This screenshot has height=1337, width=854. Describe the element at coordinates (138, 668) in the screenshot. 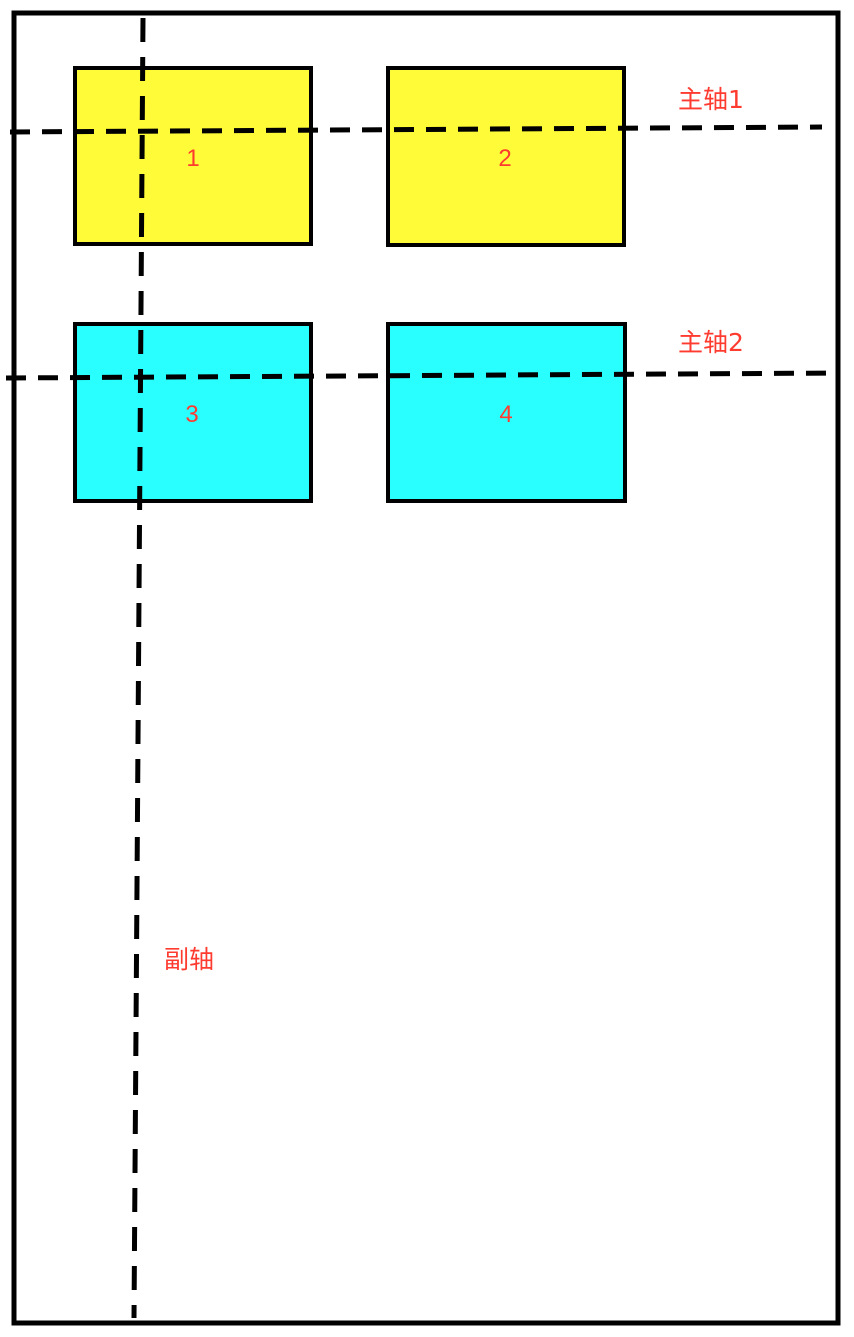

I see `cross-axis-line` at that location.